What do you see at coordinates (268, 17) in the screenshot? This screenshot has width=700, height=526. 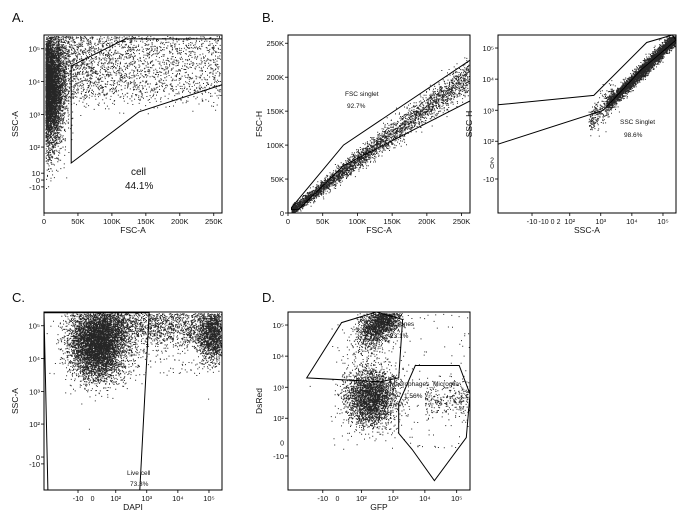 I see `panel-label: B.` at bounding box center [268, 17].